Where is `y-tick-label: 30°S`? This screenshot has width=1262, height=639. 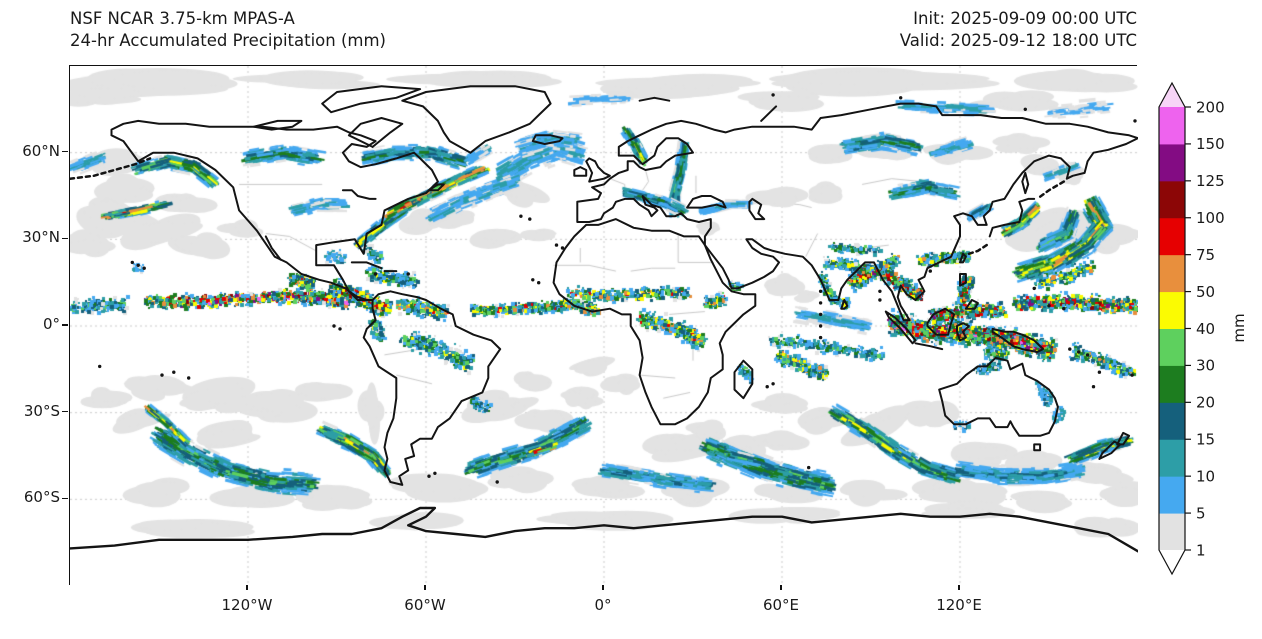
y-tick-label: 30°S is located at coordinates (41, 410).